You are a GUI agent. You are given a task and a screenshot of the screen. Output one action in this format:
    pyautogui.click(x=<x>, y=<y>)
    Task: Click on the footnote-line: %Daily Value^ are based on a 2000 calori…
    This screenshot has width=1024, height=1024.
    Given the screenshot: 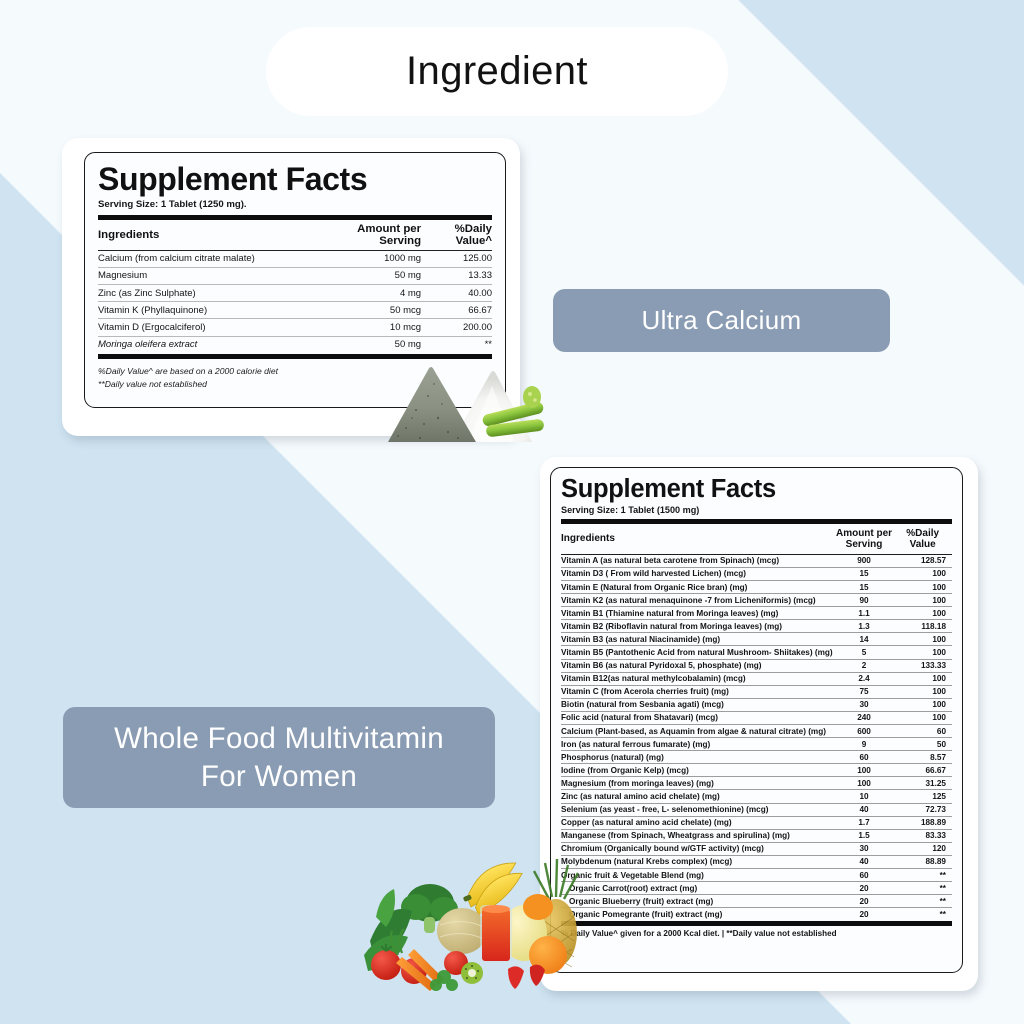 What is the action you would take?
    pyautogui.click(x=188, y=370)
    